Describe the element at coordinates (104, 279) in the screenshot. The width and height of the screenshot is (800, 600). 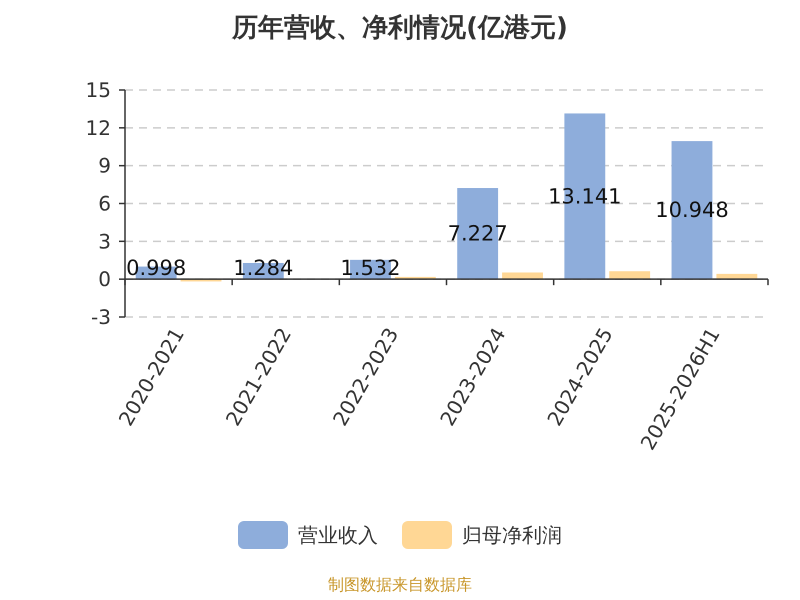
I see `y-tick-label: 0` at that location.